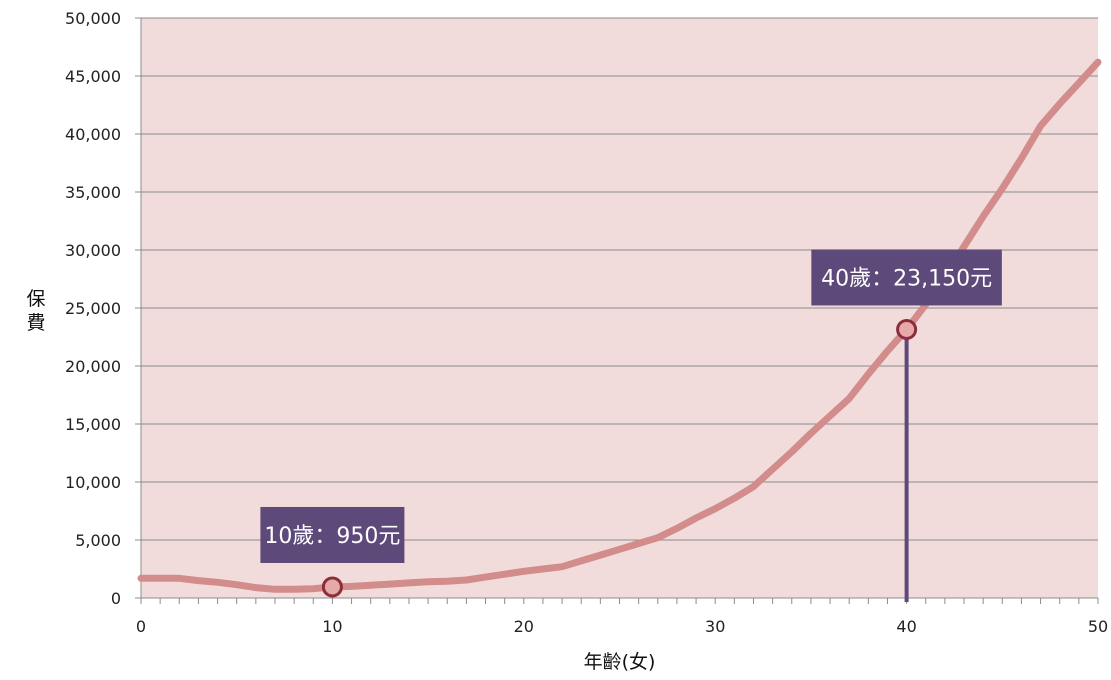 The image size is (1111, 680). Describe the element at coordinates (332, 626) in the screenshot. I see `x-tick-label: 10` at that location.